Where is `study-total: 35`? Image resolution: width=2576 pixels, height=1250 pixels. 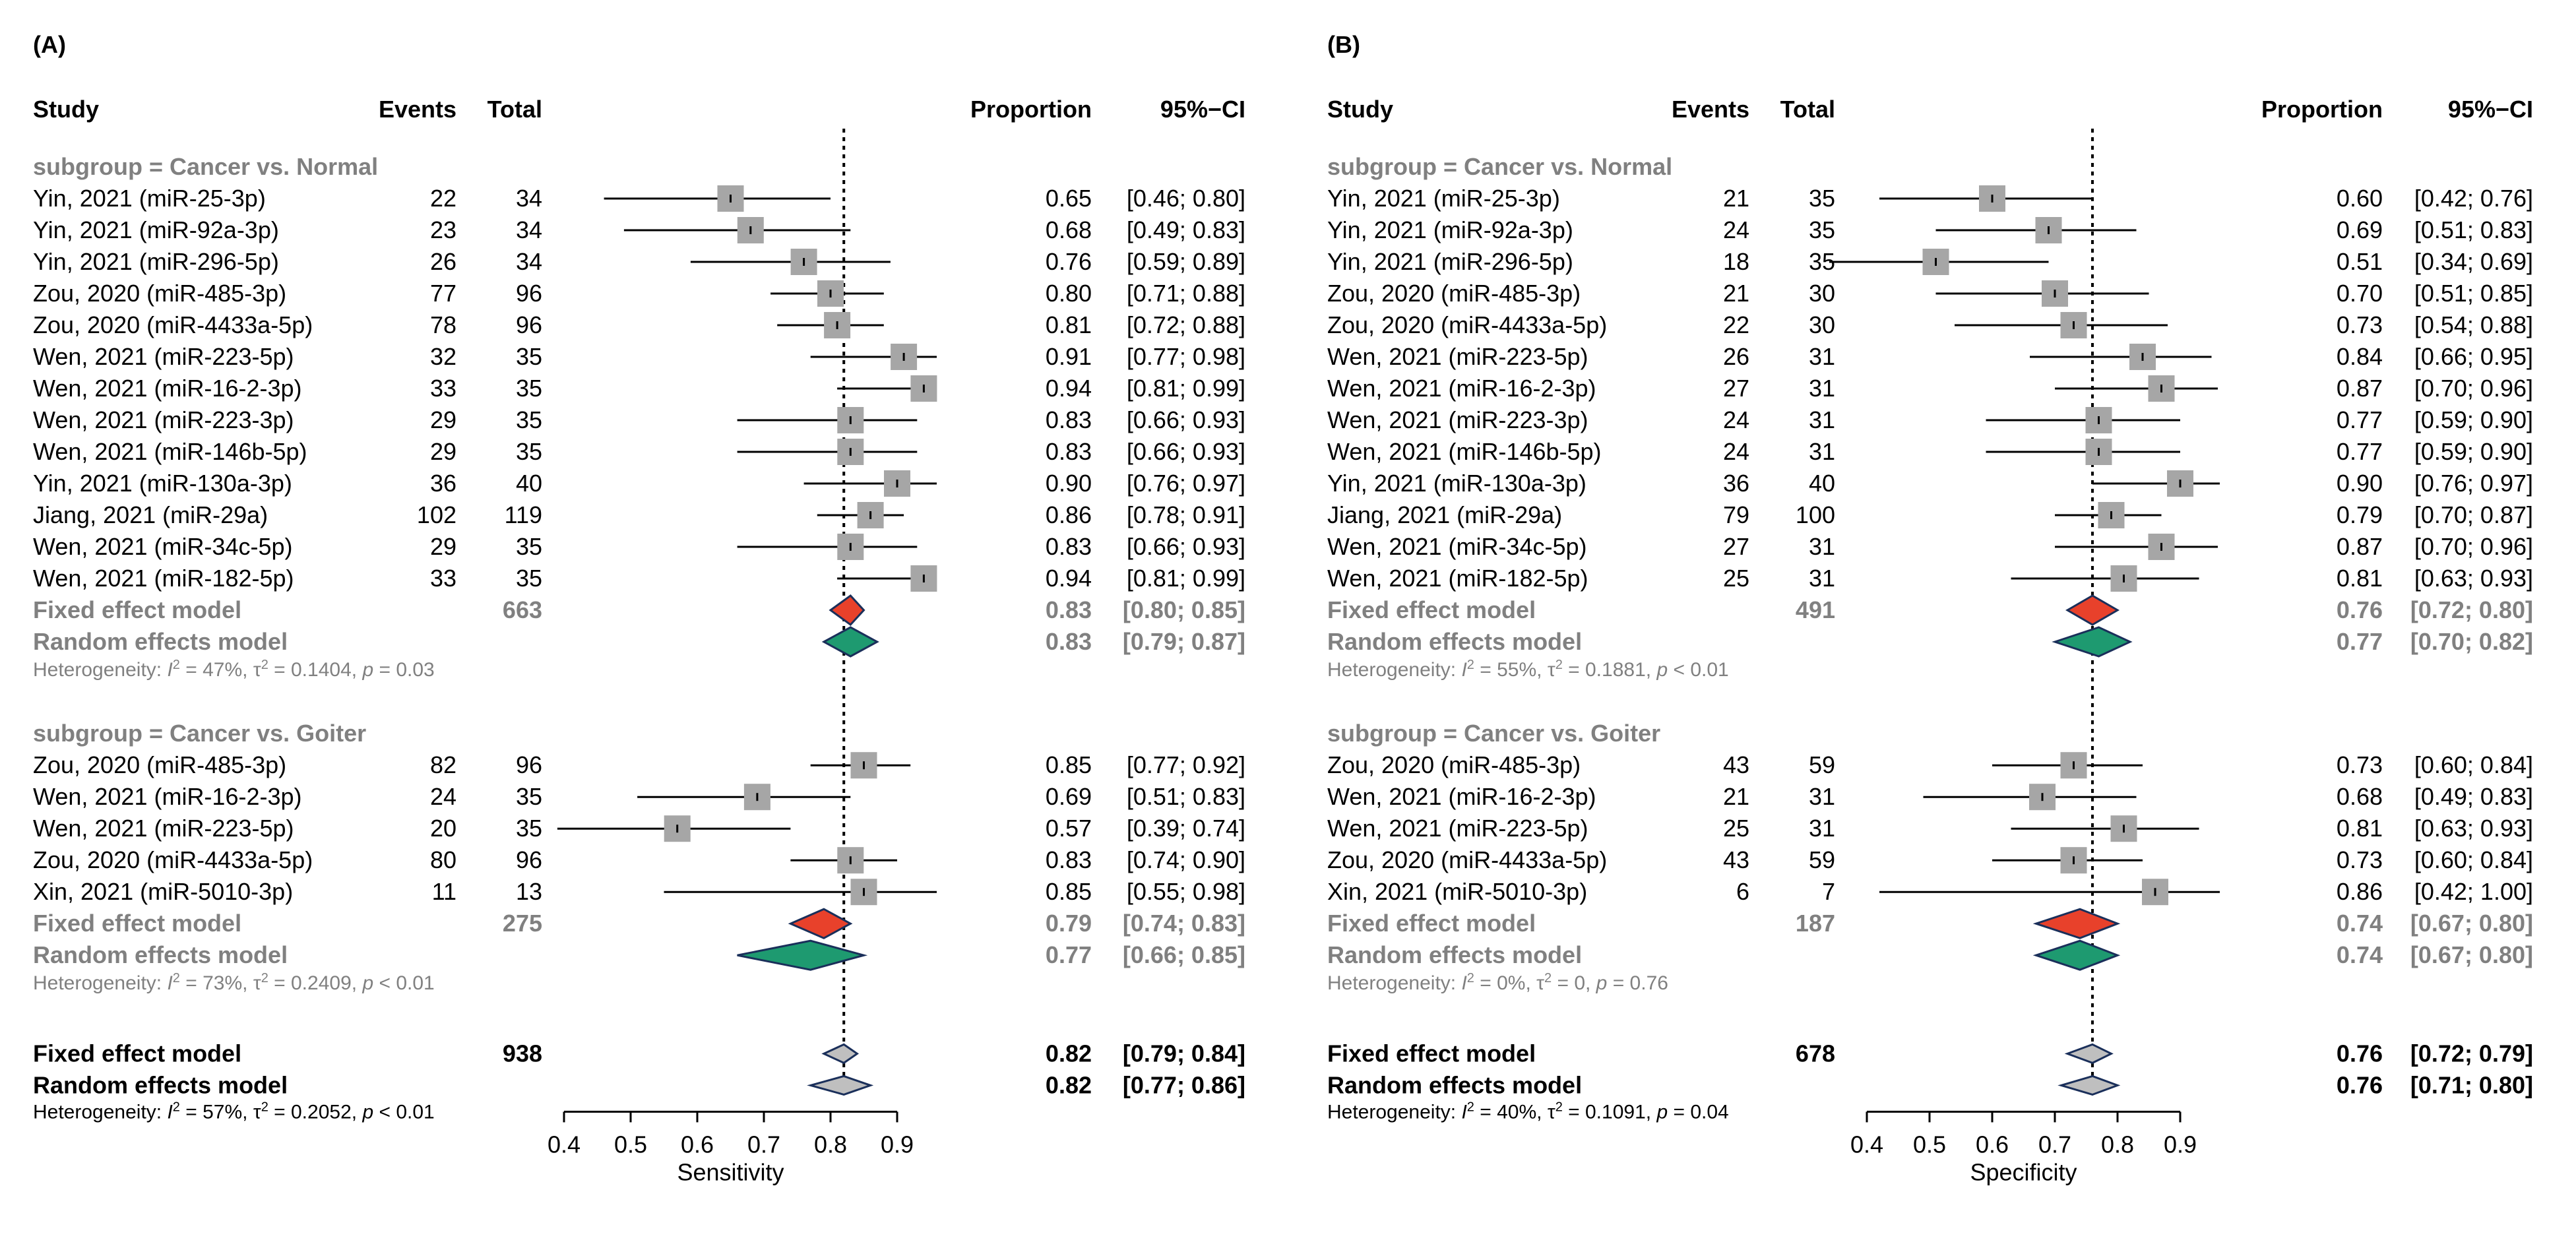
study-total: 35 is located at coordinates (529, 796).